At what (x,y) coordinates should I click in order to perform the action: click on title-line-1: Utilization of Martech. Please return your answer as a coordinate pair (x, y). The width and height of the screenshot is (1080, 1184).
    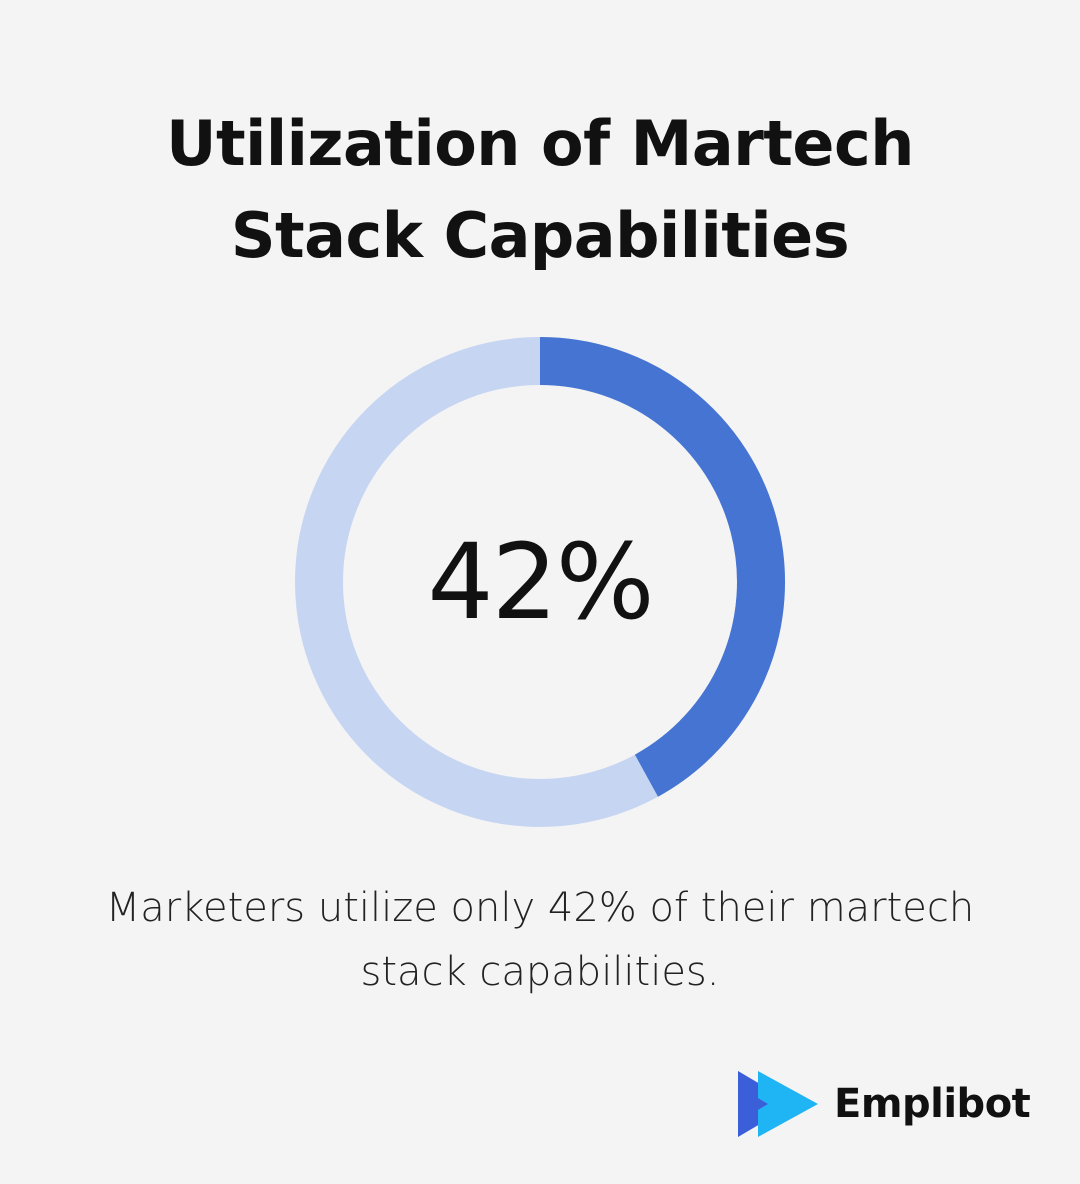
    Looking at the image, I should click on (540, 143).